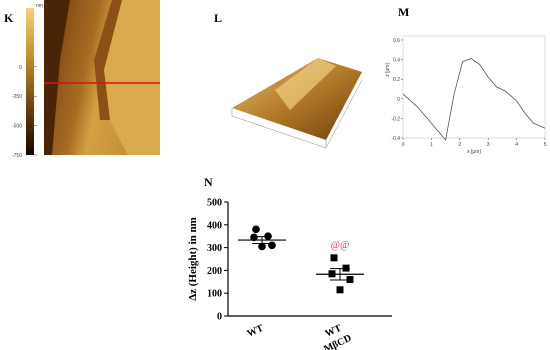 Image resolution: width=550 pixels, height=350 pixels. I want to click on afm-ridge, so click(130, 77).